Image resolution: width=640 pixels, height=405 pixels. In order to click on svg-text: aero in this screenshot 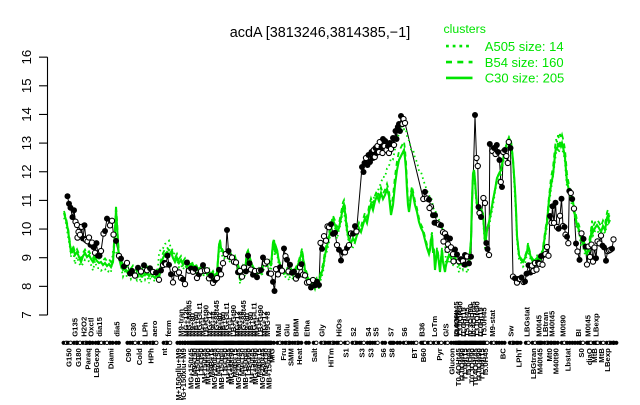, I will do `click(154, 328)`.